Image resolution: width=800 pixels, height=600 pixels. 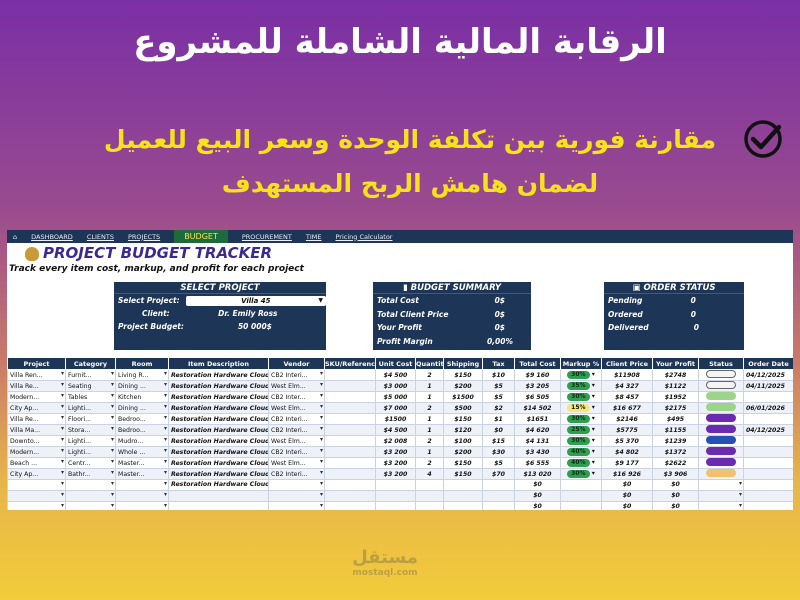 What do you see at coordinates (313, 236) in the screenshot?
I see `nav-time: TIME` at bounding box center [313, 236].